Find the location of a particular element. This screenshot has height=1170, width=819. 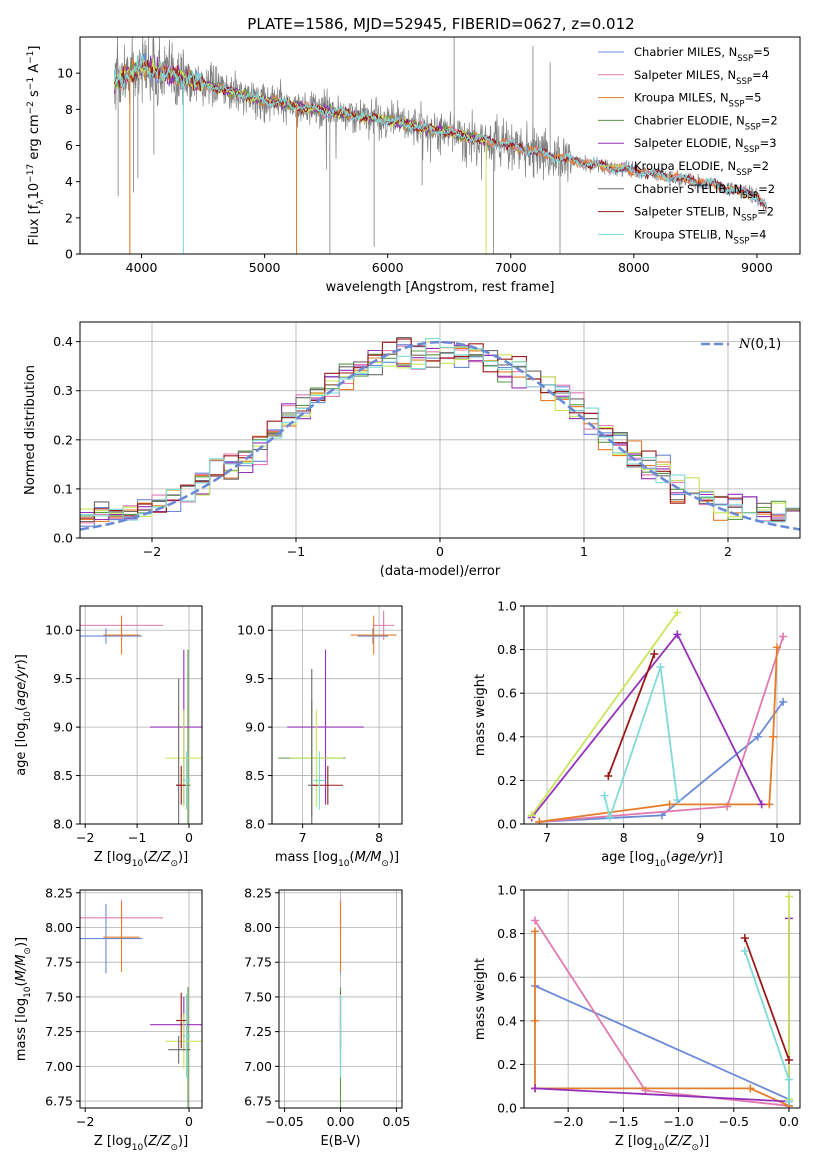

plot-area-weight-vs-Z is located at coordinates (662, 999).